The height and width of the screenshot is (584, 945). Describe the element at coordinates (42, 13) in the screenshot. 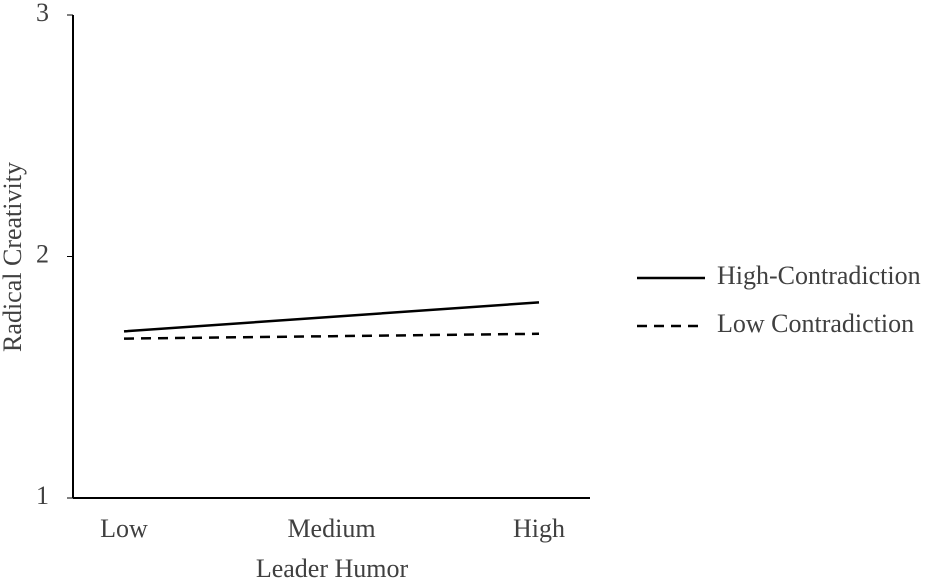

I see `y-tick-label: 3` at that location.